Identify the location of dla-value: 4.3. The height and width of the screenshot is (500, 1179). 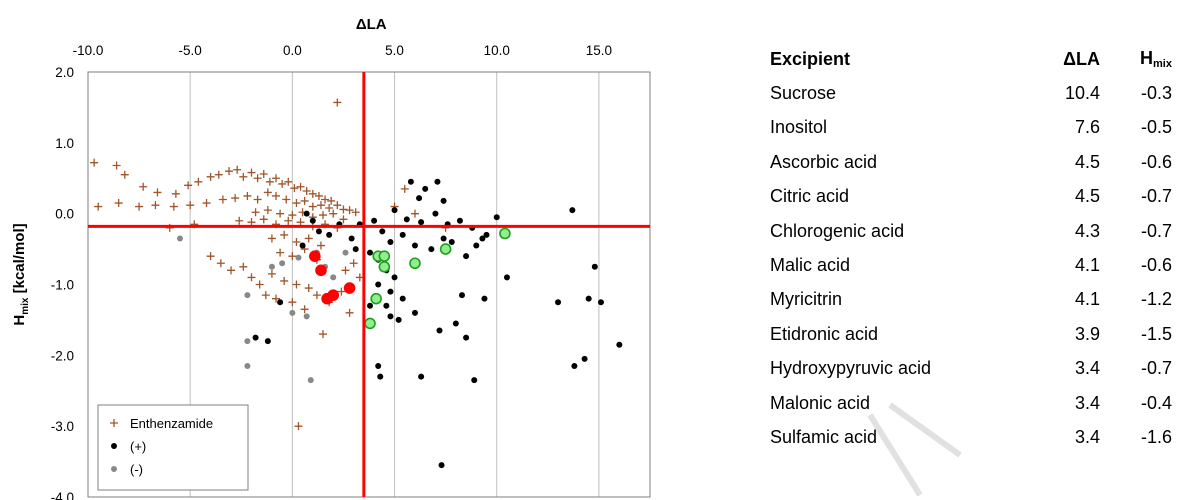
(1087, 230).